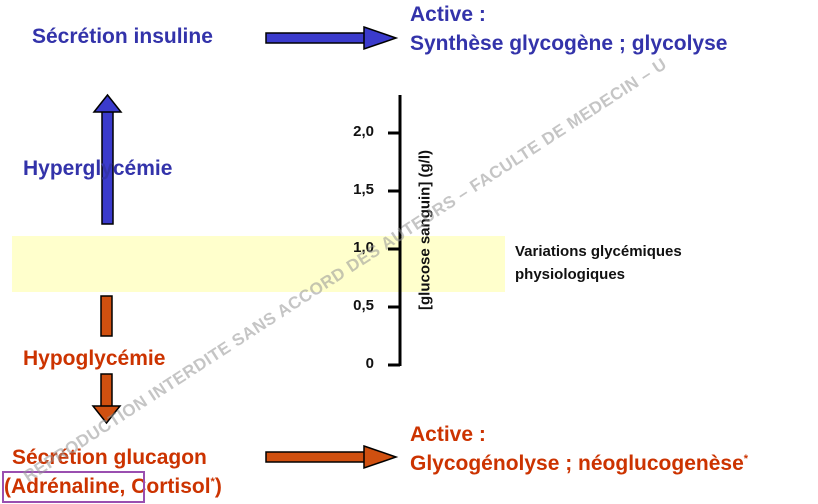 The width and height of the screenshot is (818, 504). Describe the element at coordinates (395, 231) in the screenshot. I see `glucose-axis` at that location.